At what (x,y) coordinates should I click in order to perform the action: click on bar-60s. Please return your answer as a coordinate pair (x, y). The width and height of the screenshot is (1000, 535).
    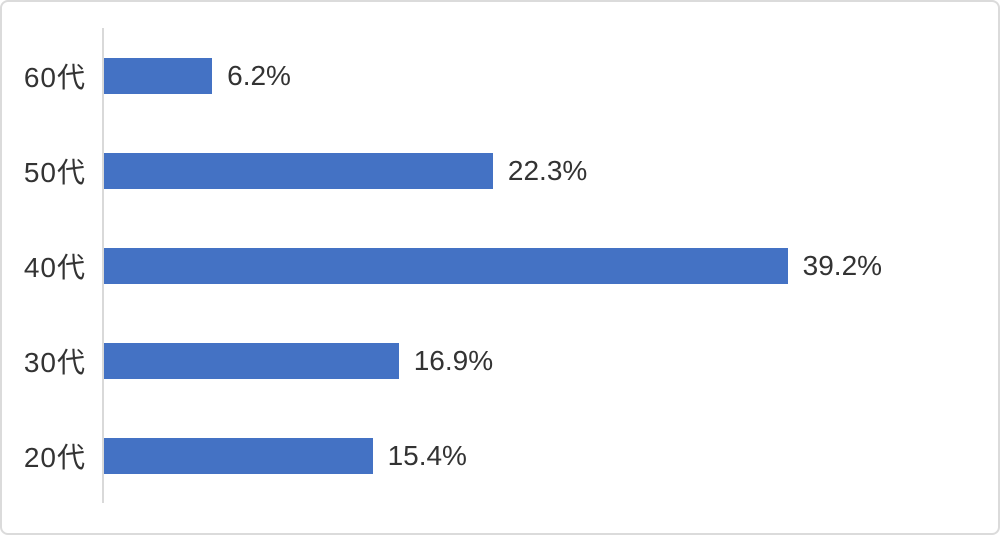
    Looking at the image, I should click on (158, 75).